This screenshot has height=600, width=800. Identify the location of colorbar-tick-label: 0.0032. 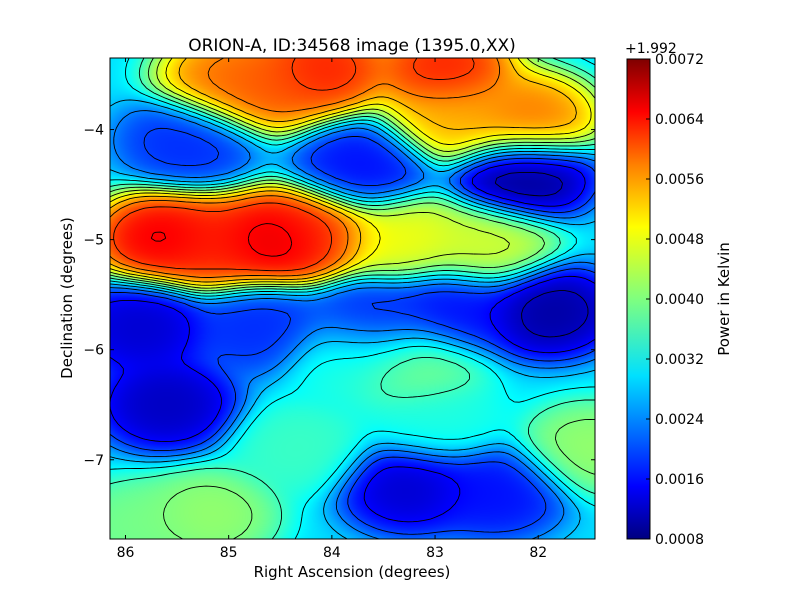
(679, 360).